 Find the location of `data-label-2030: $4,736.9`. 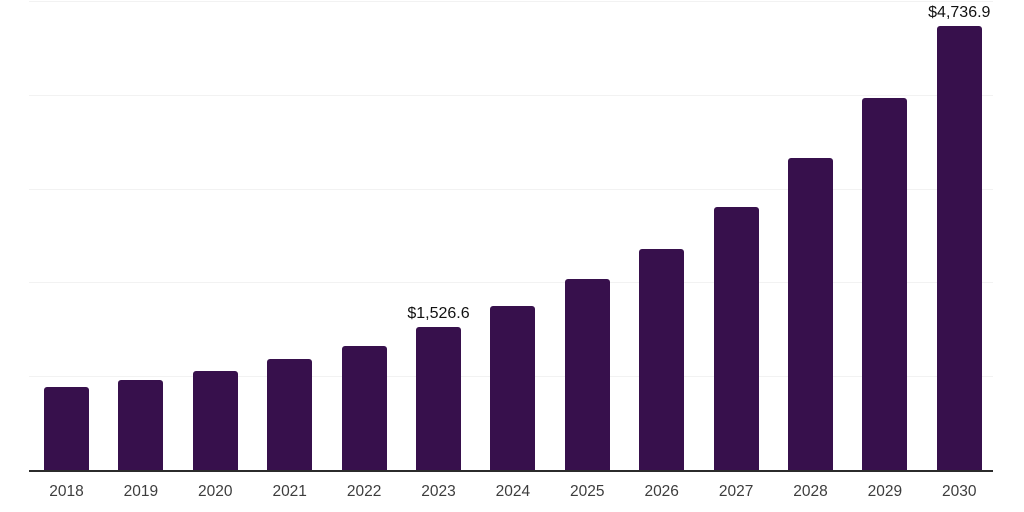

data-label-2030: $4,736.9 is located at coordinates (959, 12).